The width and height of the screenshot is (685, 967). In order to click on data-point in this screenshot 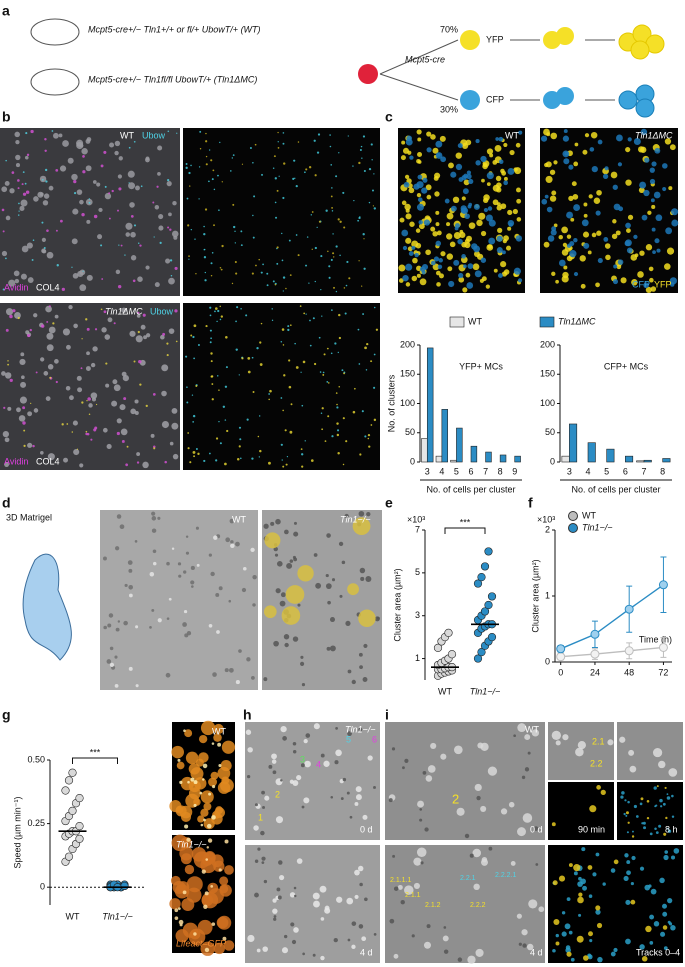, I will do `click(452, 654)`.